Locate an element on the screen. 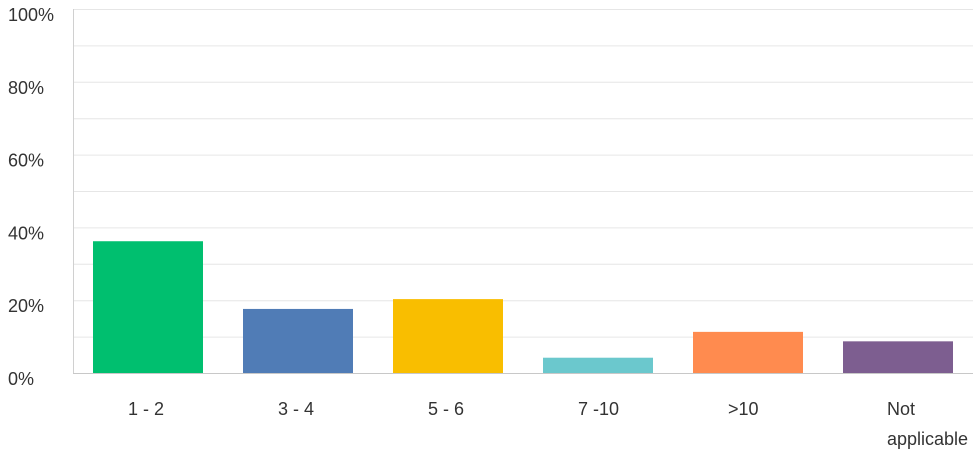  x-tick-label: 1 - 2 is located at coordinates (146, 409).